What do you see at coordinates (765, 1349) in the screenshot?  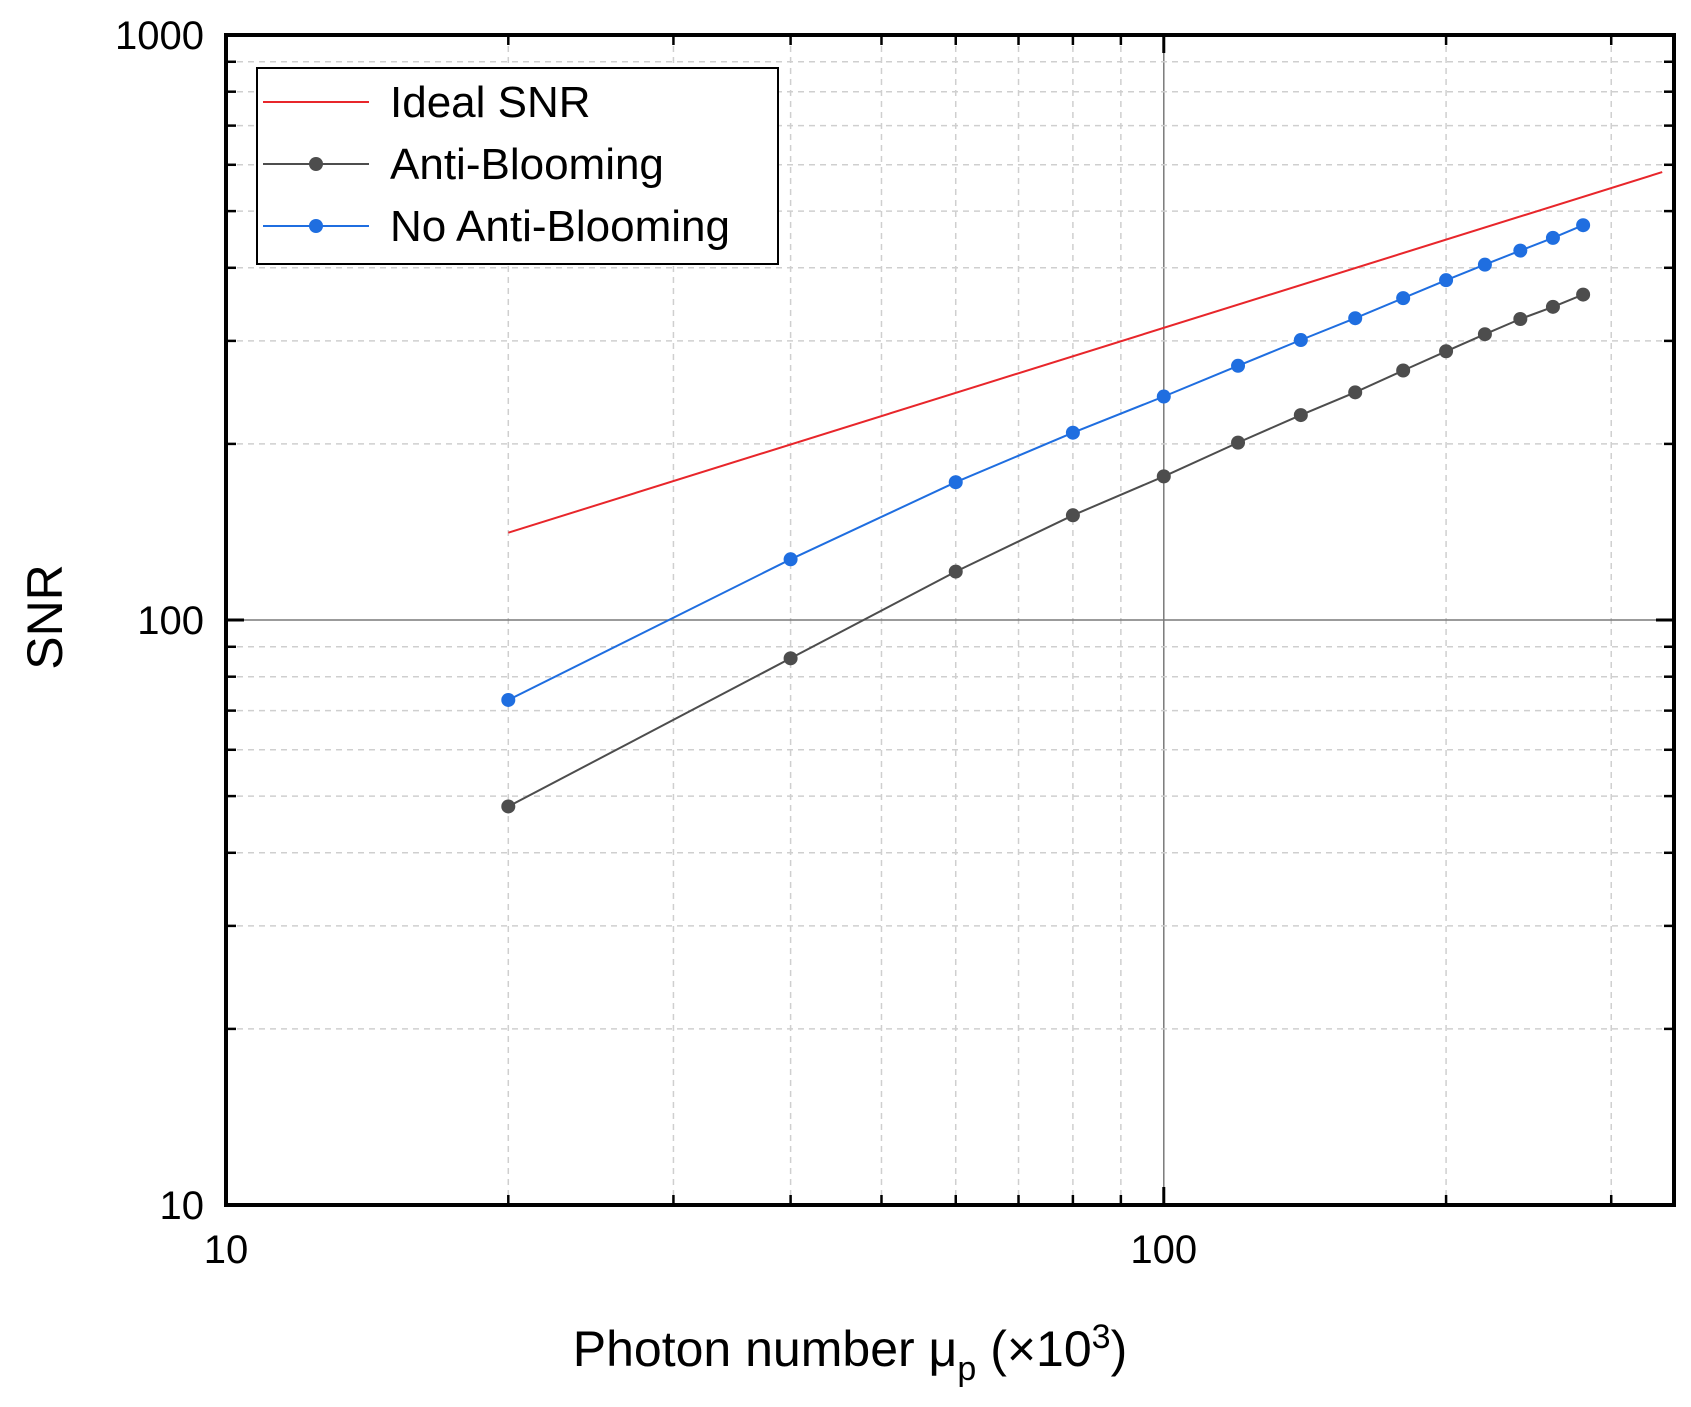 I see `x-axis-title-main: Photon number μ` at bounding box center [765, 1349].